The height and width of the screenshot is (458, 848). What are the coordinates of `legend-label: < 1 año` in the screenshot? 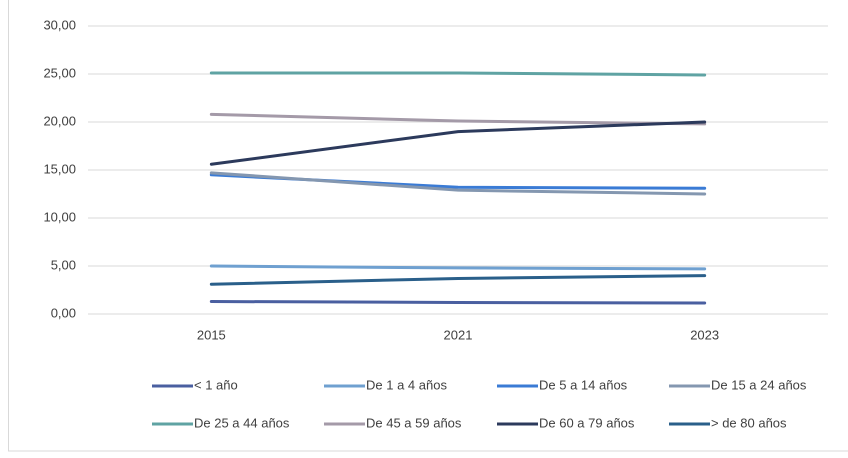 It's located at (216, 384).